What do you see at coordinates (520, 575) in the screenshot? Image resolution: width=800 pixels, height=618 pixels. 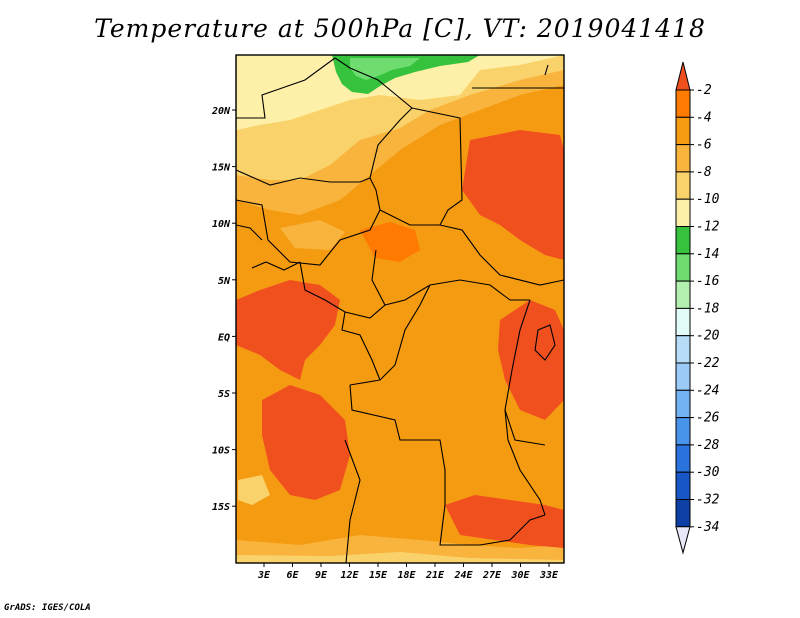 I see `lon-tick-label: 30E` at bounding box center [520, 575].